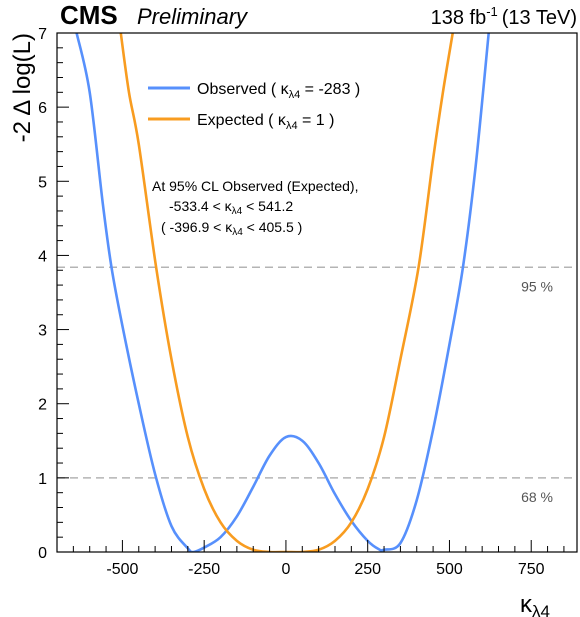 This screenshot has width=580, height=617. I want to click on x-tick-label: 250, so click(367, 569).